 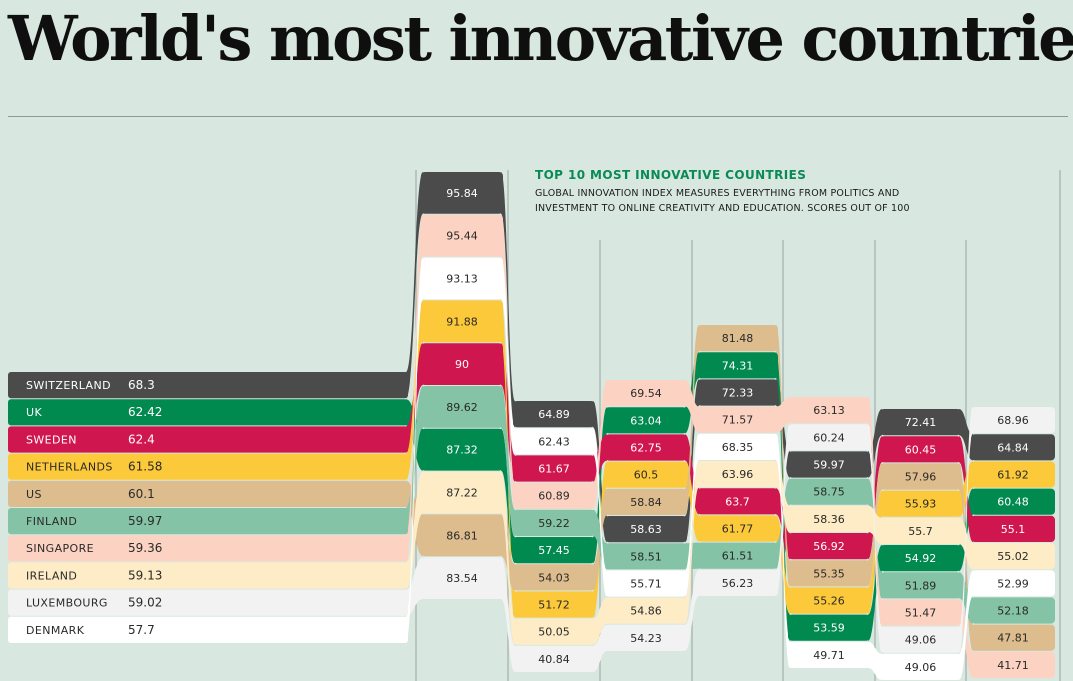 I want to click on score-label-denmark-5: 49.06, so click(x=921, y=667).